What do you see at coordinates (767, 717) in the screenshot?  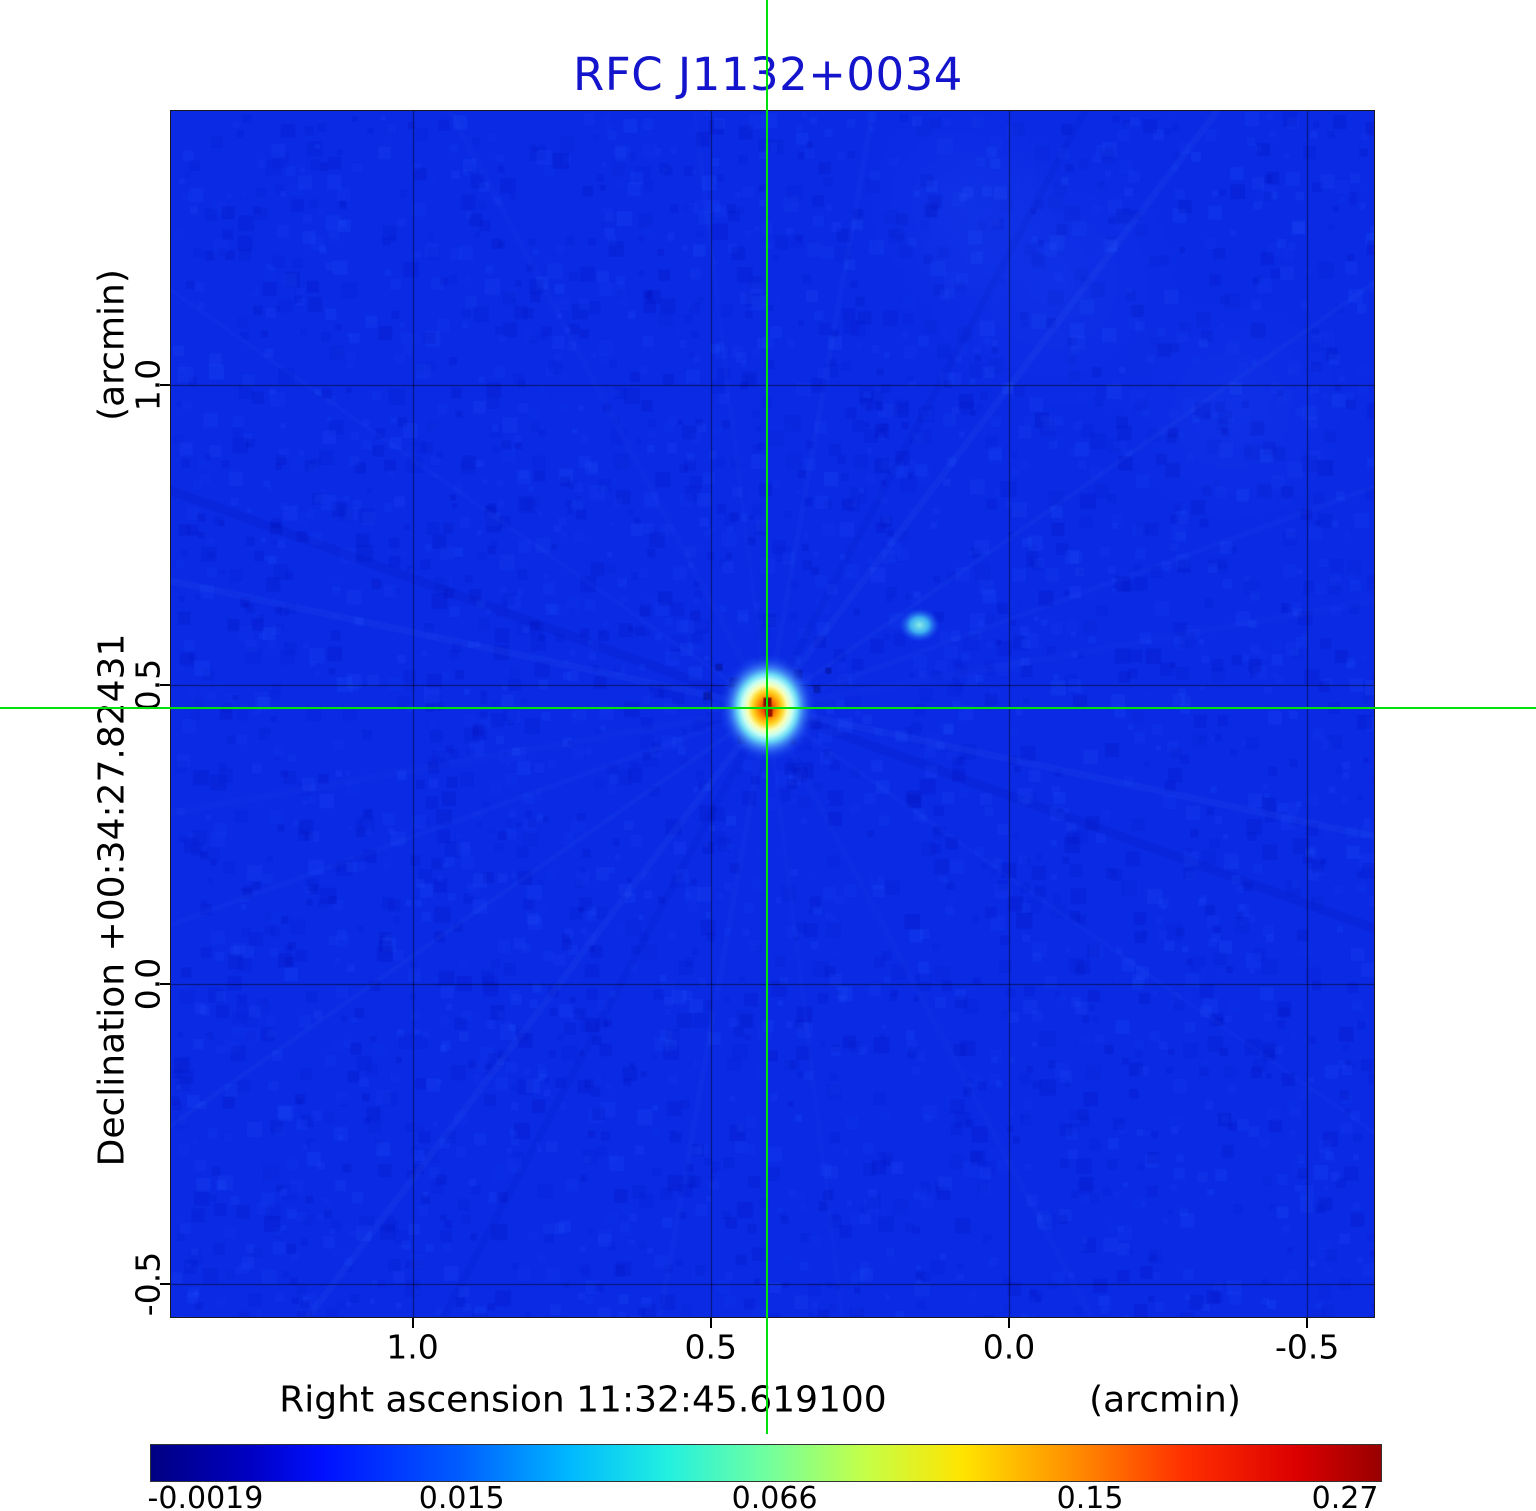 I see `crosshair-vertical` at bounding box center [767, 717].